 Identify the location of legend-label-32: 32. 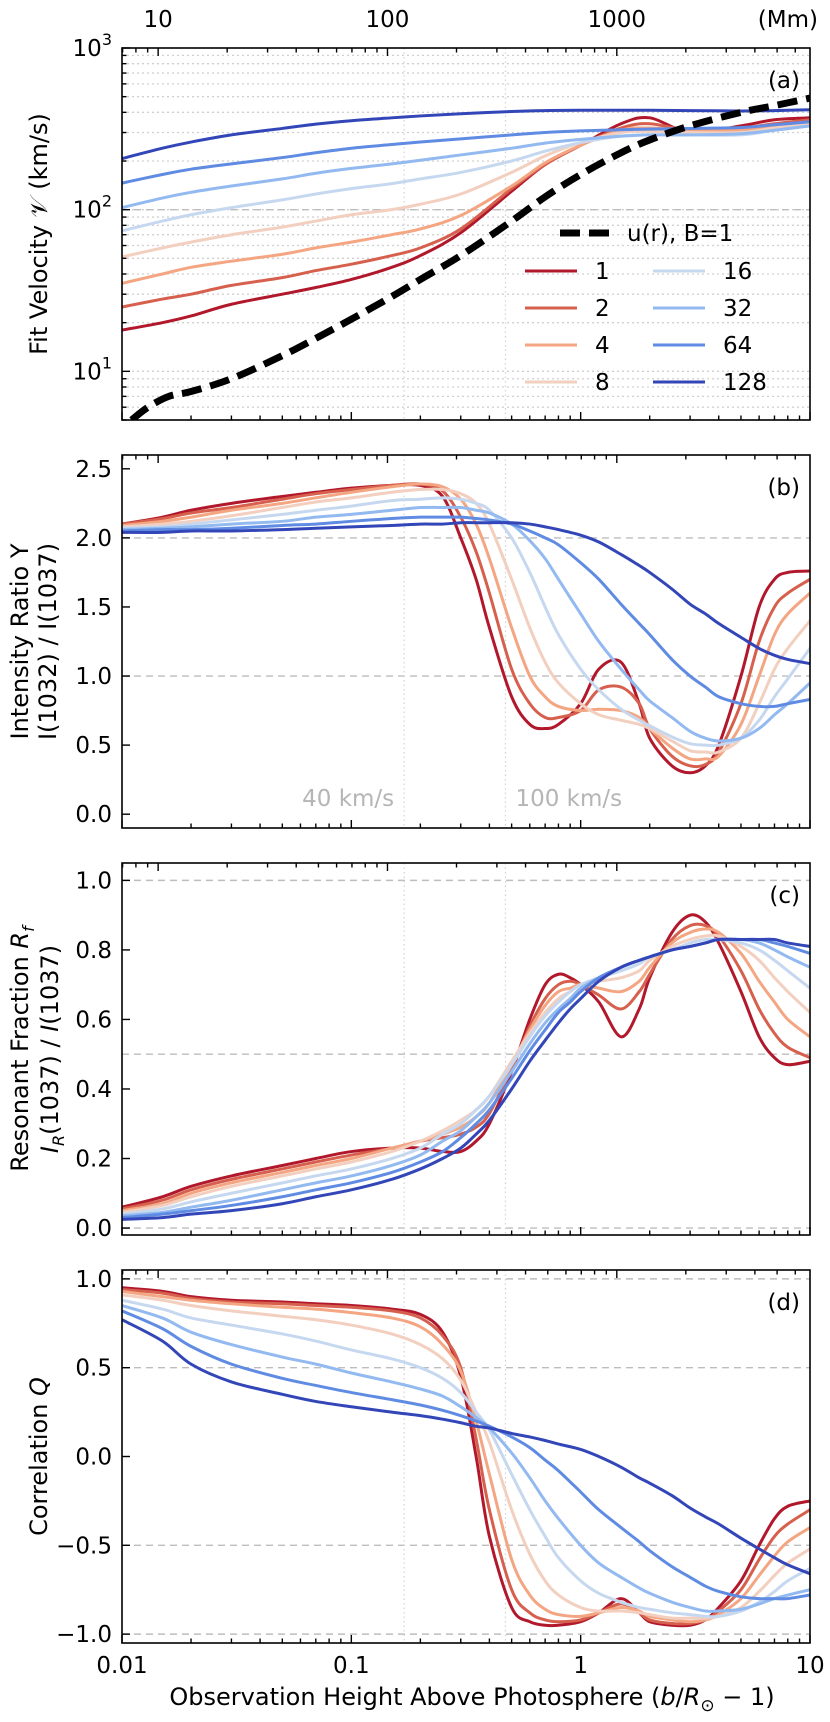
(737, 309).